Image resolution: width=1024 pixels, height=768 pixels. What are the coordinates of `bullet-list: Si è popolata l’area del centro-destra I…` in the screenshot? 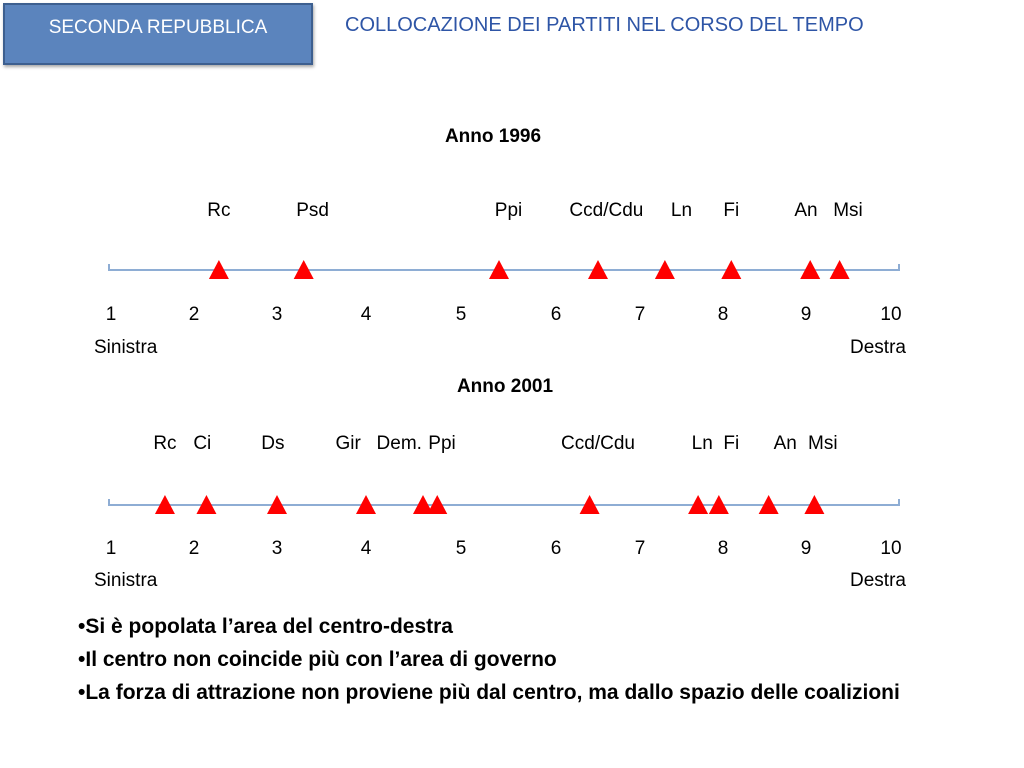 It's located at (518, 659).